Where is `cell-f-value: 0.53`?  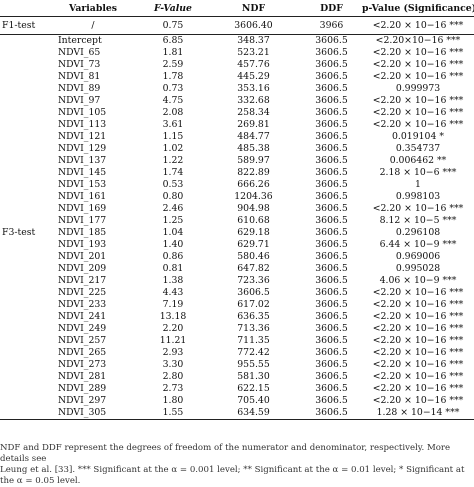 cell-f-value: 0.53 is located at coordinates (173, 184).